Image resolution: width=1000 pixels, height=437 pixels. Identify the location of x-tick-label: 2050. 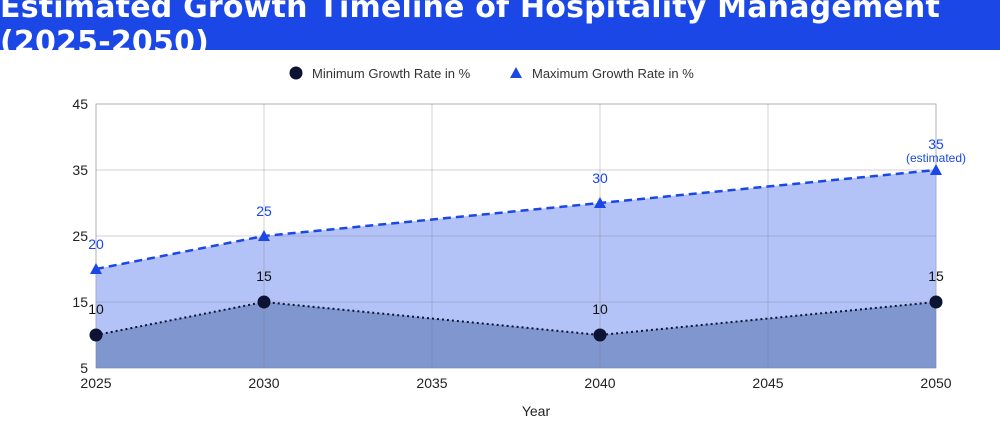
(935, 383).